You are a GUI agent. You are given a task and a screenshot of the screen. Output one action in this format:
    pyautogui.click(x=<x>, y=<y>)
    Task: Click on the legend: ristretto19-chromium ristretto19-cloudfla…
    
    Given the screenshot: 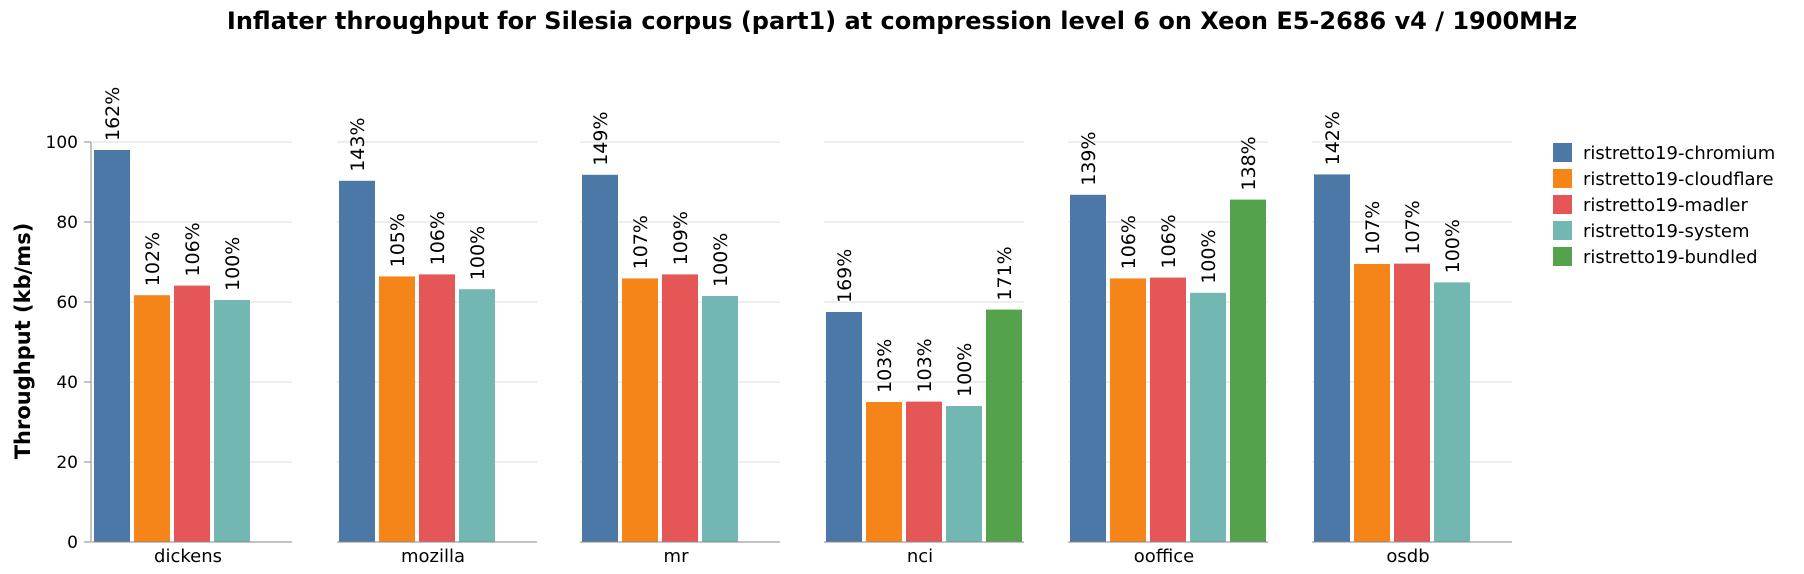 What is the action you would take?
    pyautogui.click(x=1664, y=205)
    